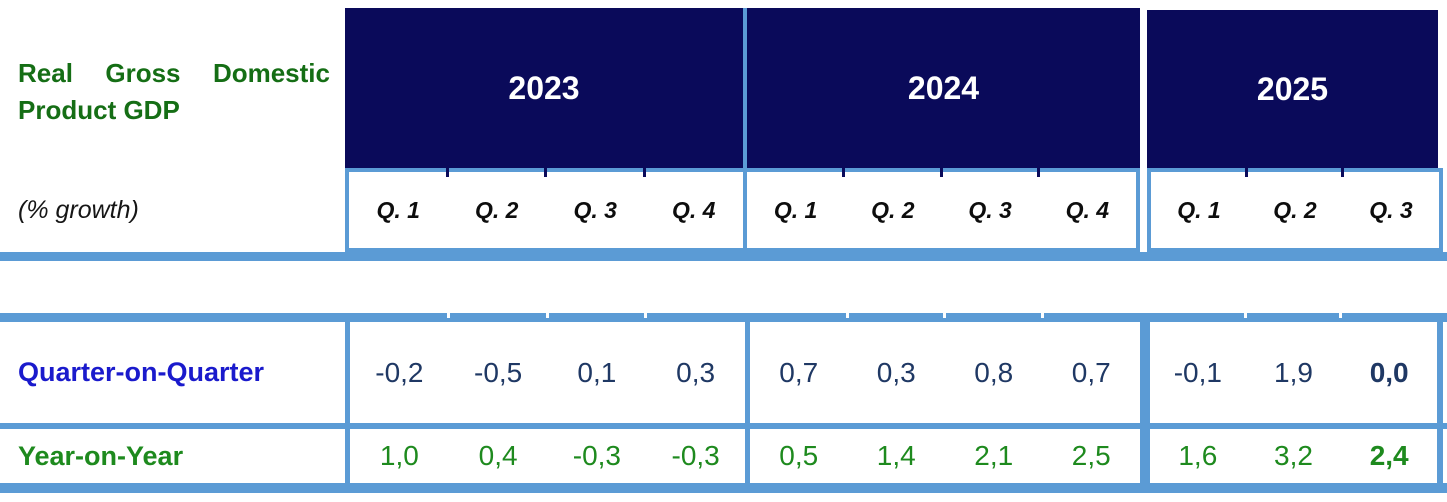  I want to click on value-cell: 2,1, so click(994, 455).